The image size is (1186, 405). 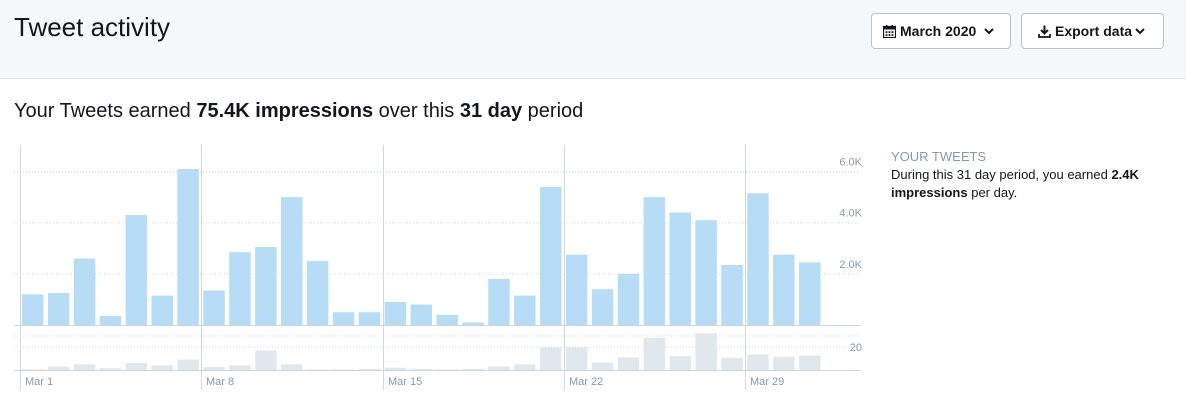 I want to click on side-text-post: per day., so click(x=994, y=192).